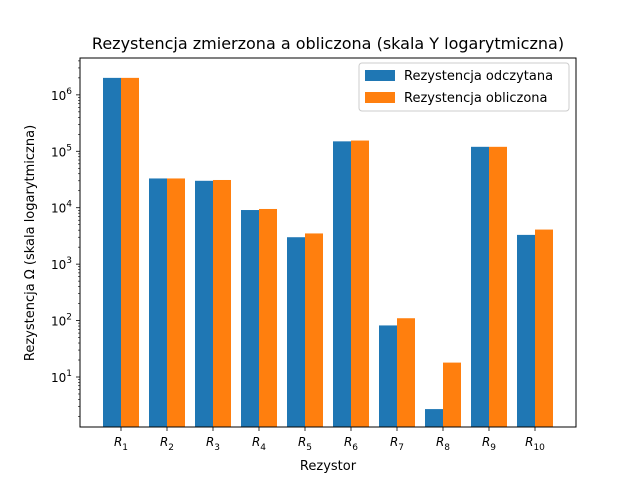 This screenshot has height=480, width=640. What do you see at coordinates (498, 286) in the screenshot?
I see `bar-obliczona-r9` at bounding box center [498, 286].